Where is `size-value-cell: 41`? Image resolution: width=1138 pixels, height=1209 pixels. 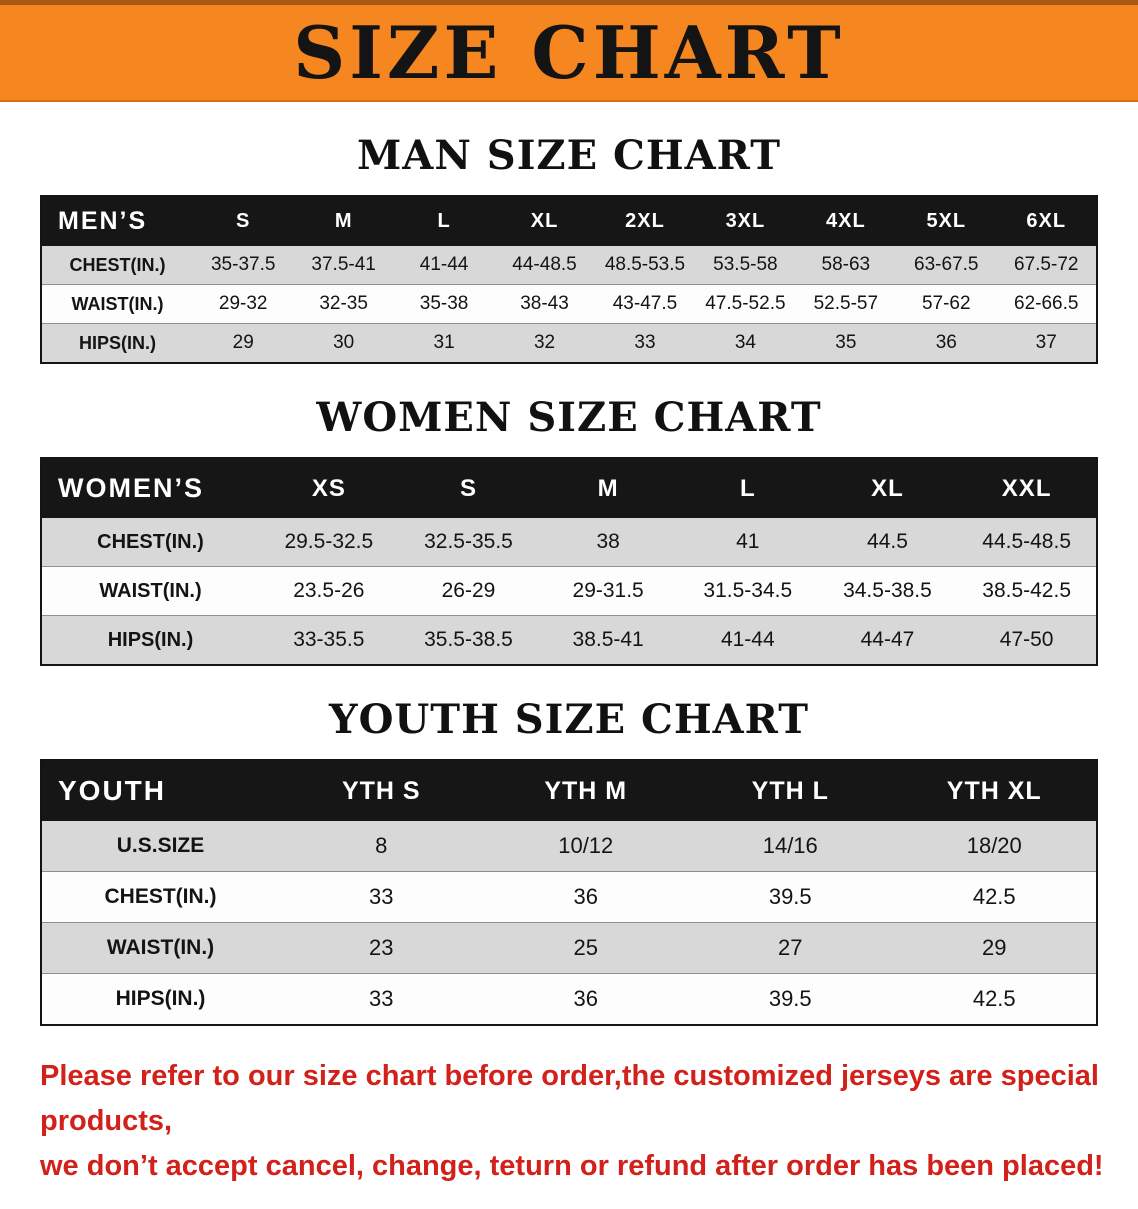
size-value-cell: 41 is located at coordinates (748, 541).